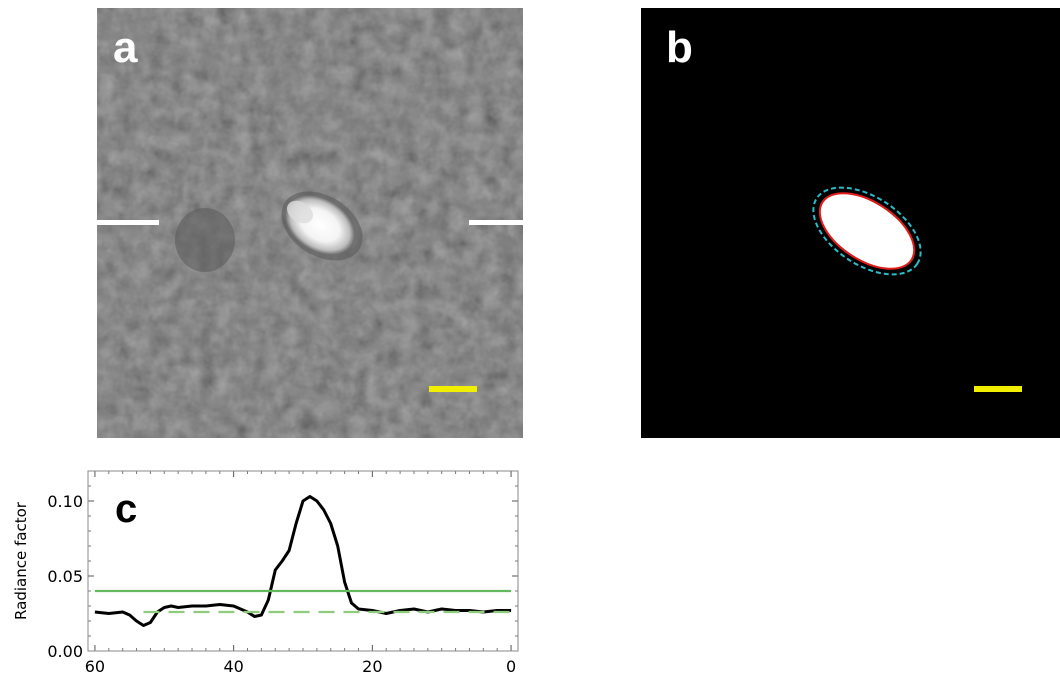 Image resolution: width=1060 pixels, height=677 pixels. Describe the element at coordinates (233, 665) in the screenshot. I see `x-tick-label: 40` at that location.